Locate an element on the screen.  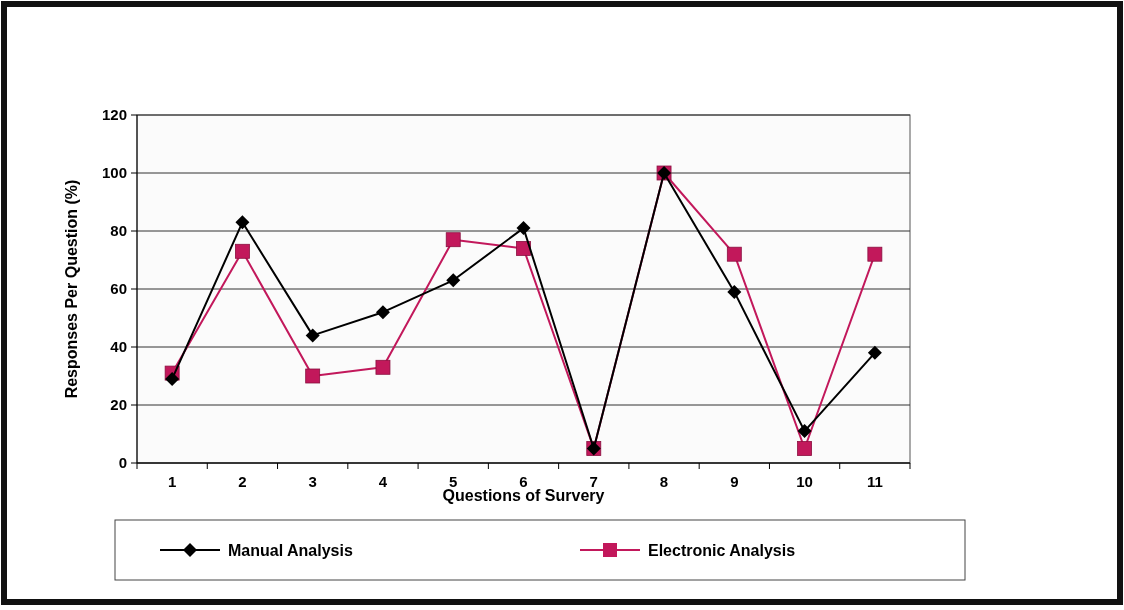
y-tick-label: 80 is located at coordinates (118, 231).